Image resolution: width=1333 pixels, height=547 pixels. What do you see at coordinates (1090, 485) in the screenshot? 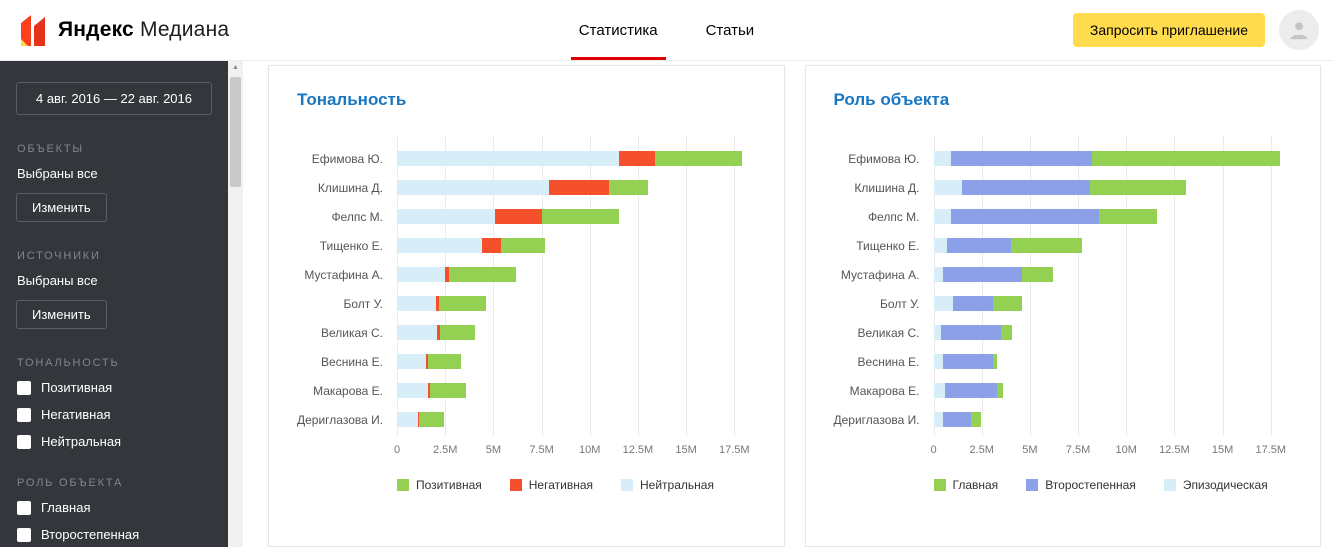
I see `legend-label: Второстепенная` at bounding box center [1090, 485].